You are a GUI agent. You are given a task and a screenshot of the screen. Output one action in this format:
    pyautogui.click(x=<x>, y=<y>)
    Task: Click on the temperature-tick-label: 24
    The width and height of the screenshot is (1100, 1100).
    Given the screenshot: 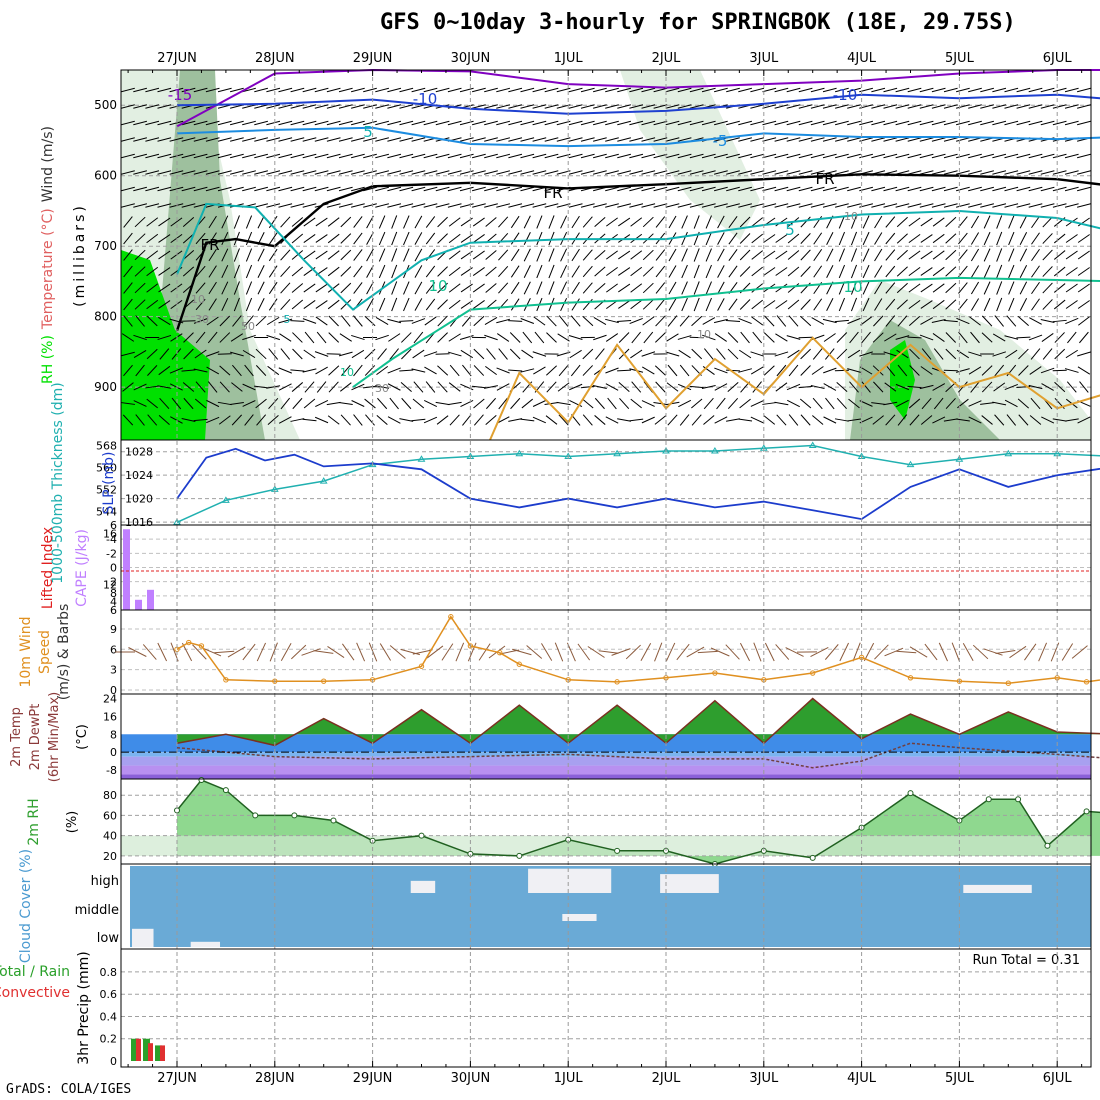 What is the action you would take?
    pyautogui.click(x=110, y=698)
    